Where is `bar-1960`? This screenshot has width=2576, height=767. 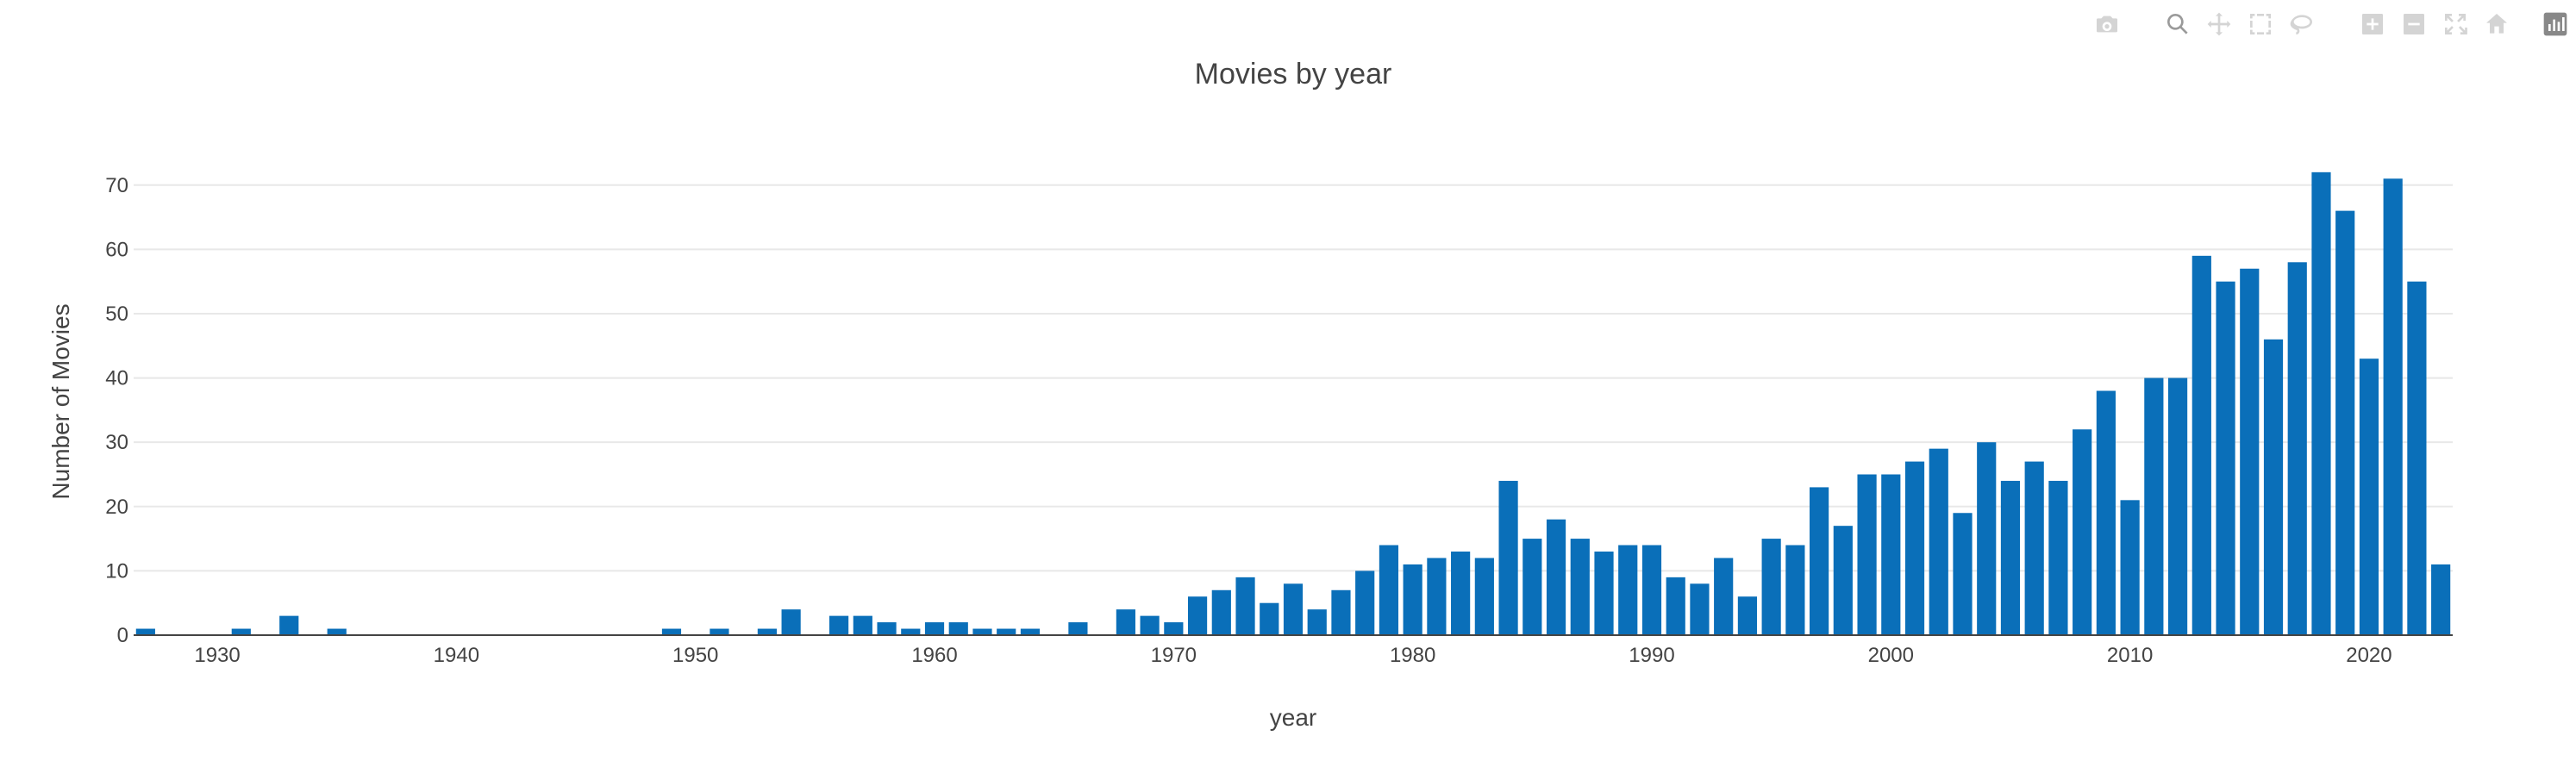
bar-1960 is located at coordinates (934, 629).